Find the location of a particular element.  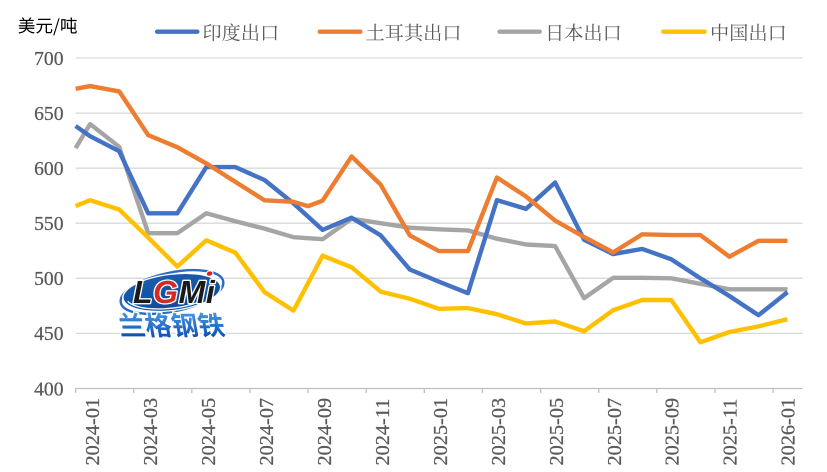

svg-text: 2025-09 is located at coordinates (673, 432).